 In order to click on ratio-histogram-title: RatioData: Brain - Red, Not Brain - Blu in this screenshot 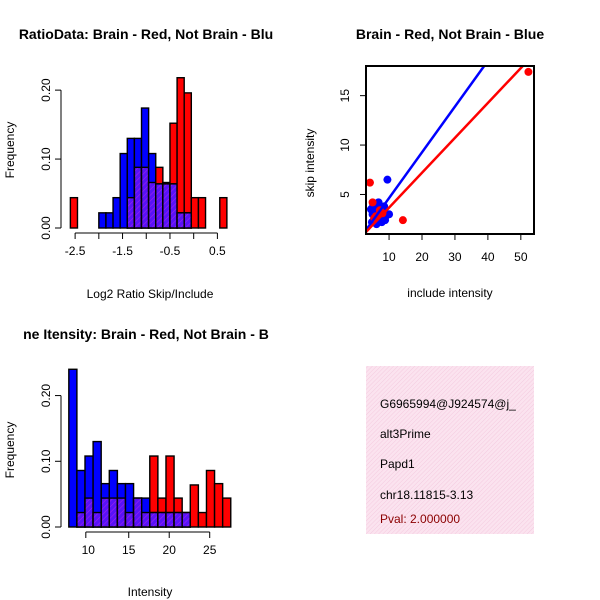, I will do `click(146, 34)`.